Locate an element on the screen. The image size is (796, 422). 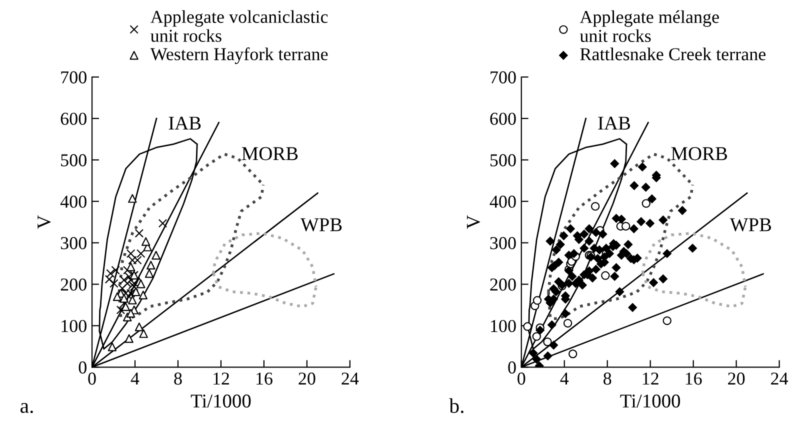
text: b. is located at coordinates (456, 406).